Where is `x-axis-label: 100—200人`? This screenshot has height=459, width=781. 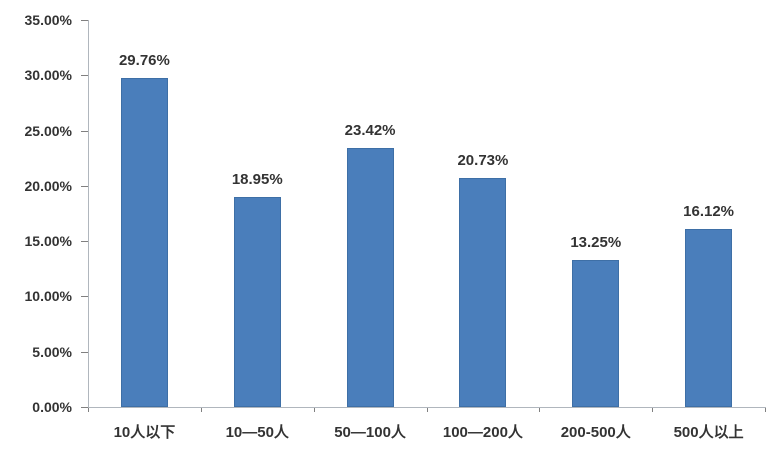 x-axis-label: 100—200人 is located at coordinates (482, 432).